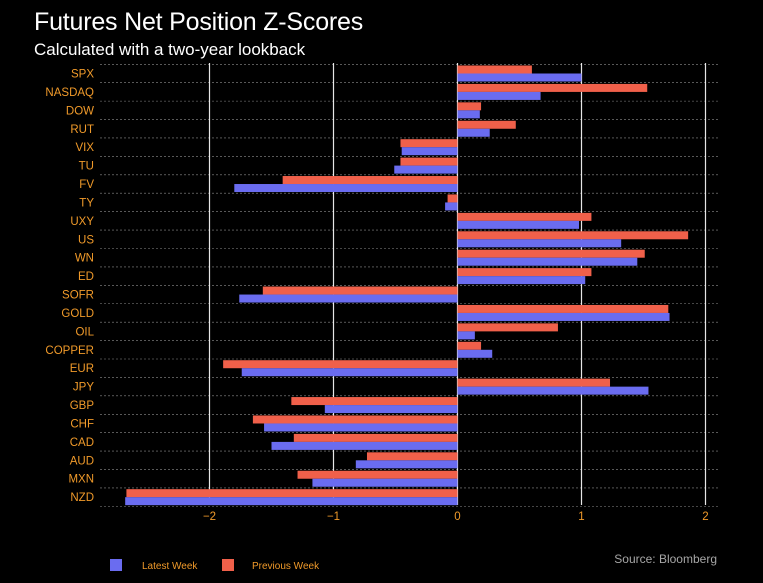 The image size is (763, 583). What do you see at coordinates (69, 351) in the screenshot?
I see `category-label: COPPER` at bounding box center [69, 351].